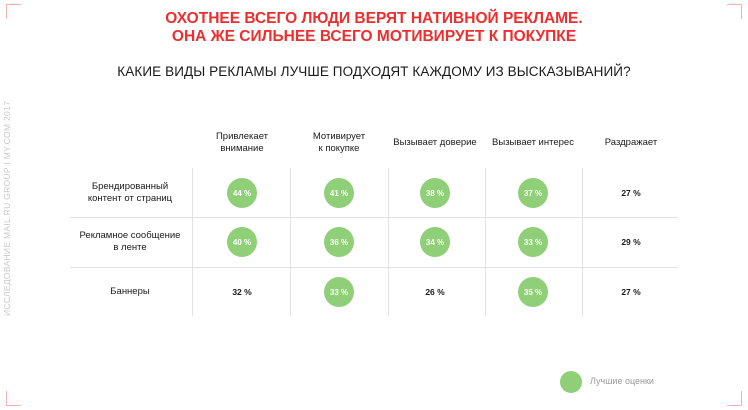 This screenshot has height=410, width=748. I want to click on row-label: Рекламное сообщение в ленте, so click(130, 242).